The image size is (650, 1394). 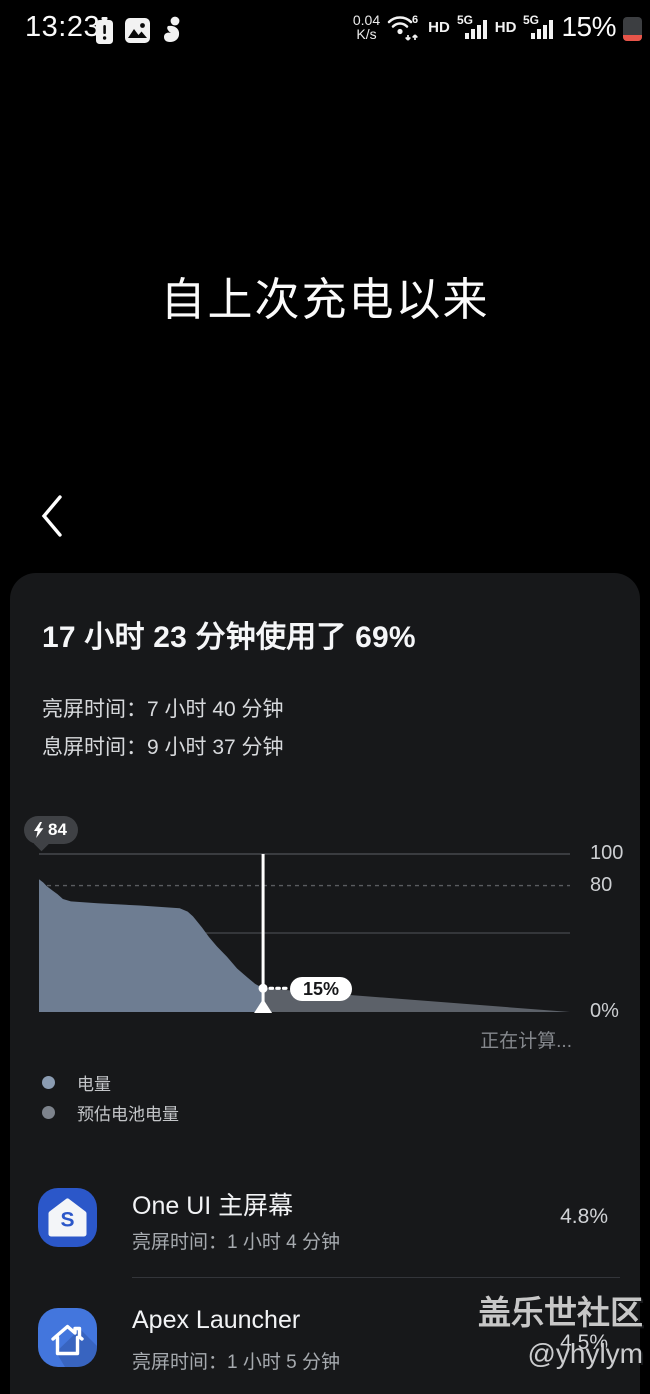 What do you see at coordinates (128, 1114) in the screenshot?
I see `estimated-legend-label: 预估电池电量` at bounding box center [128, 1114].